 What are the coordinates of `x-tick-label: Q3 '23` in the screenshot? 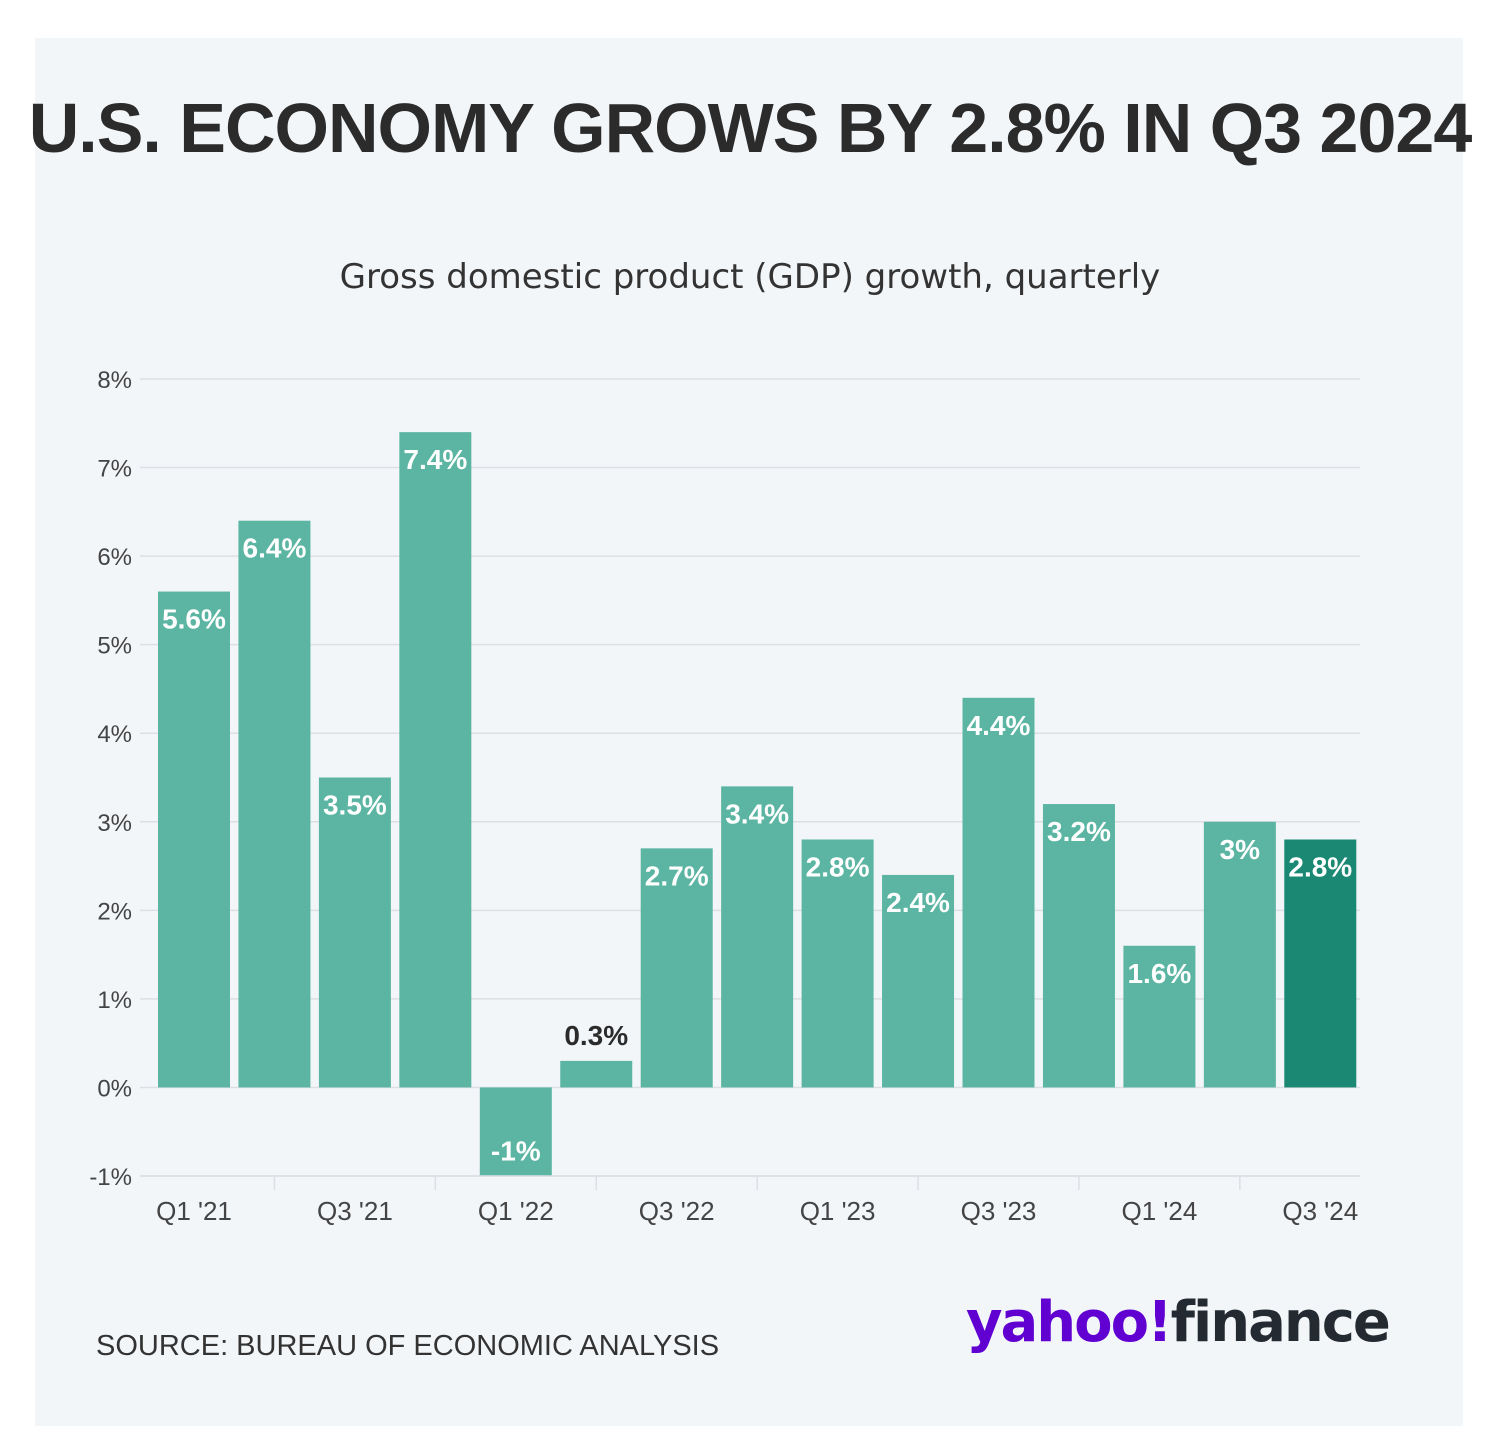 It's located at (999, 1211).